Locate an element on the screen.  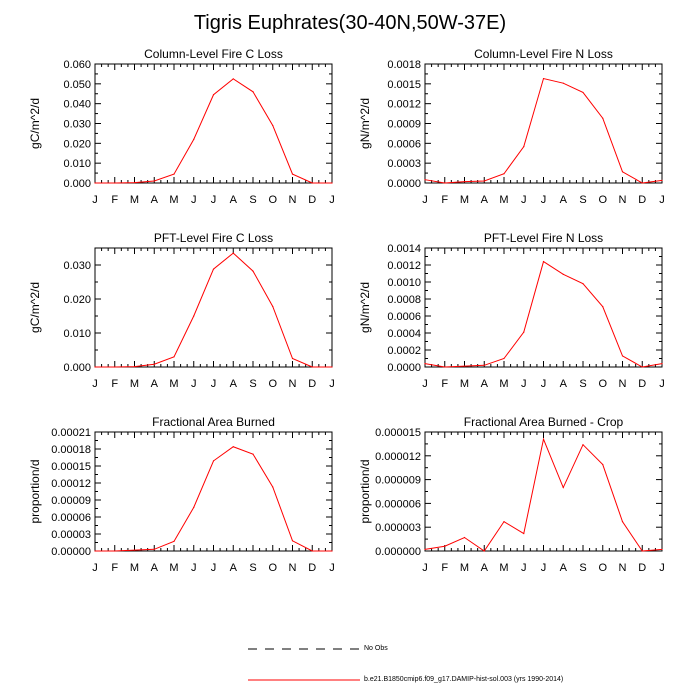
y-tick-label: 0.00006 is located at coordinates (71, 518).